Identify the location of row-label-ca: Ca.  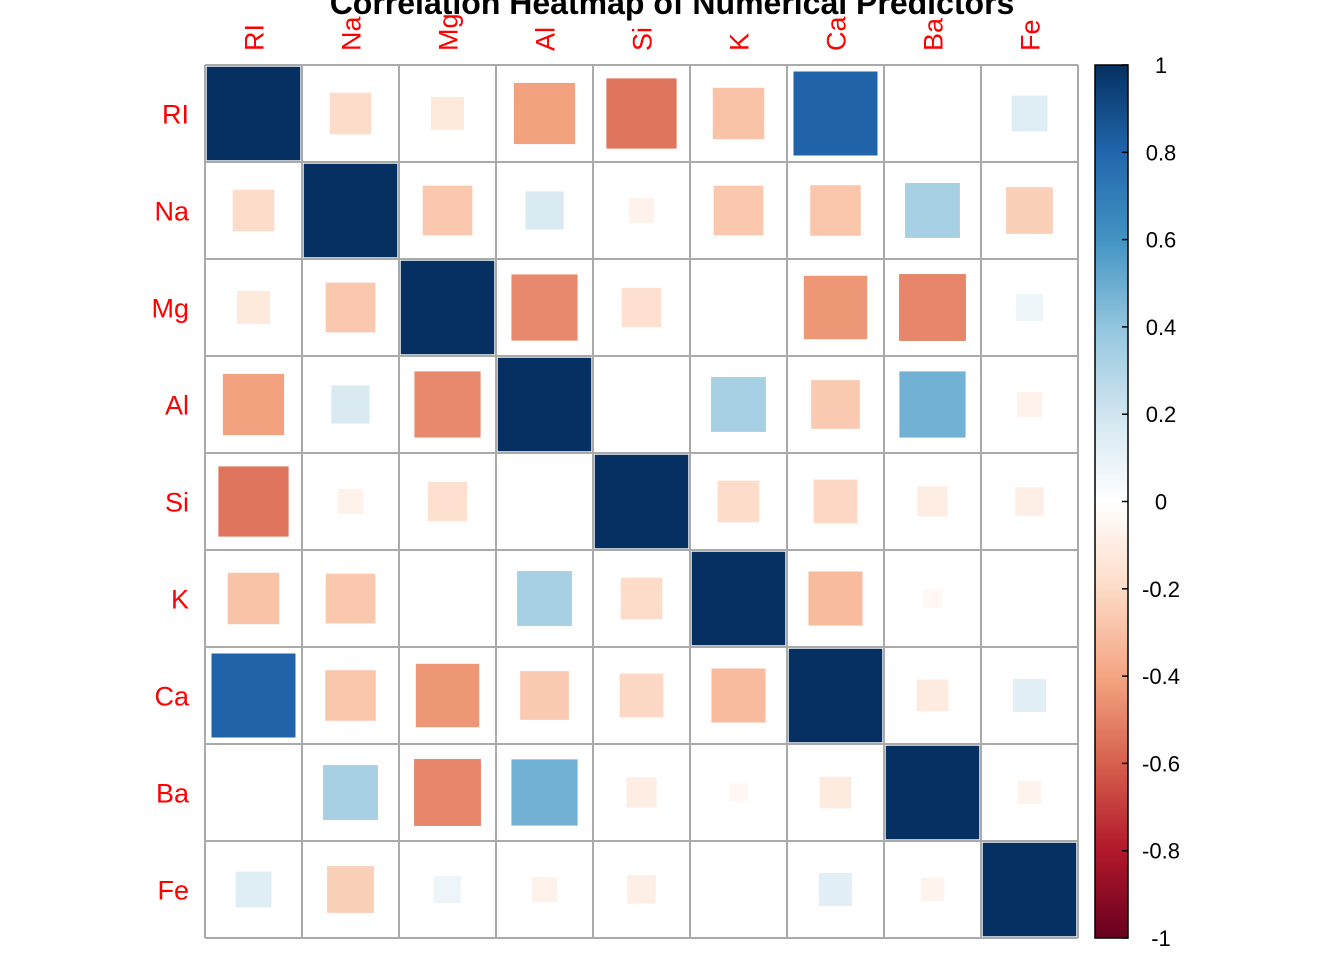
(171, 697).